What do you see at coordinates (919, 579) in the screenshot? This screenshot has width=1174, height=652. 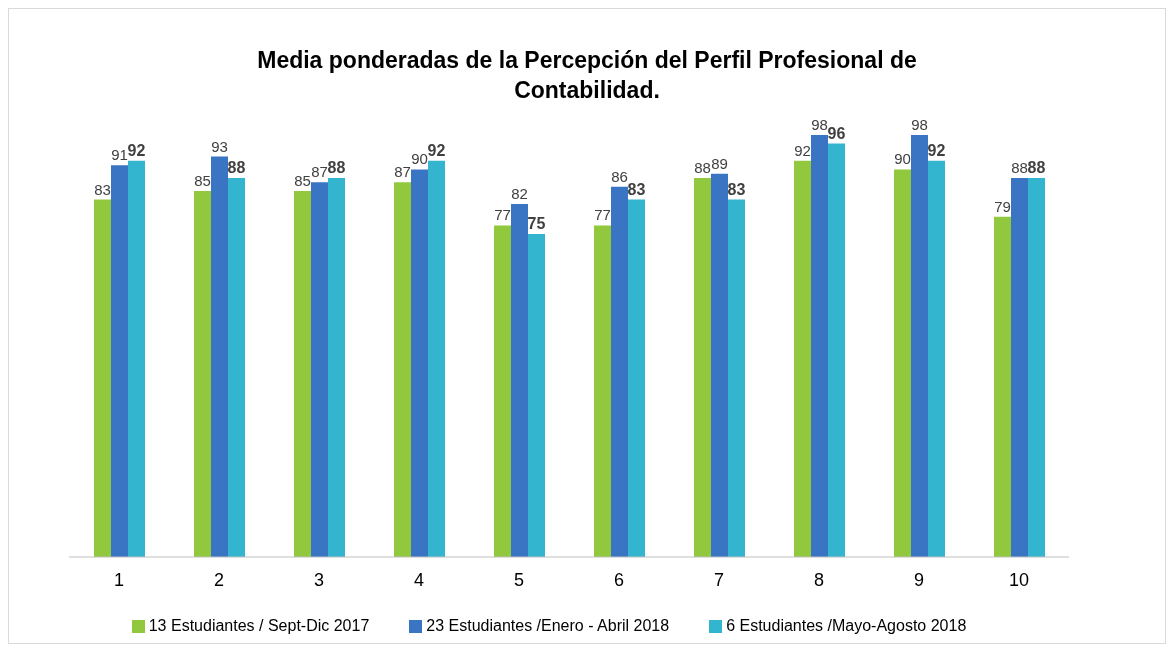 I see `x-tick-label: 9` at bounding box center [919, 579].